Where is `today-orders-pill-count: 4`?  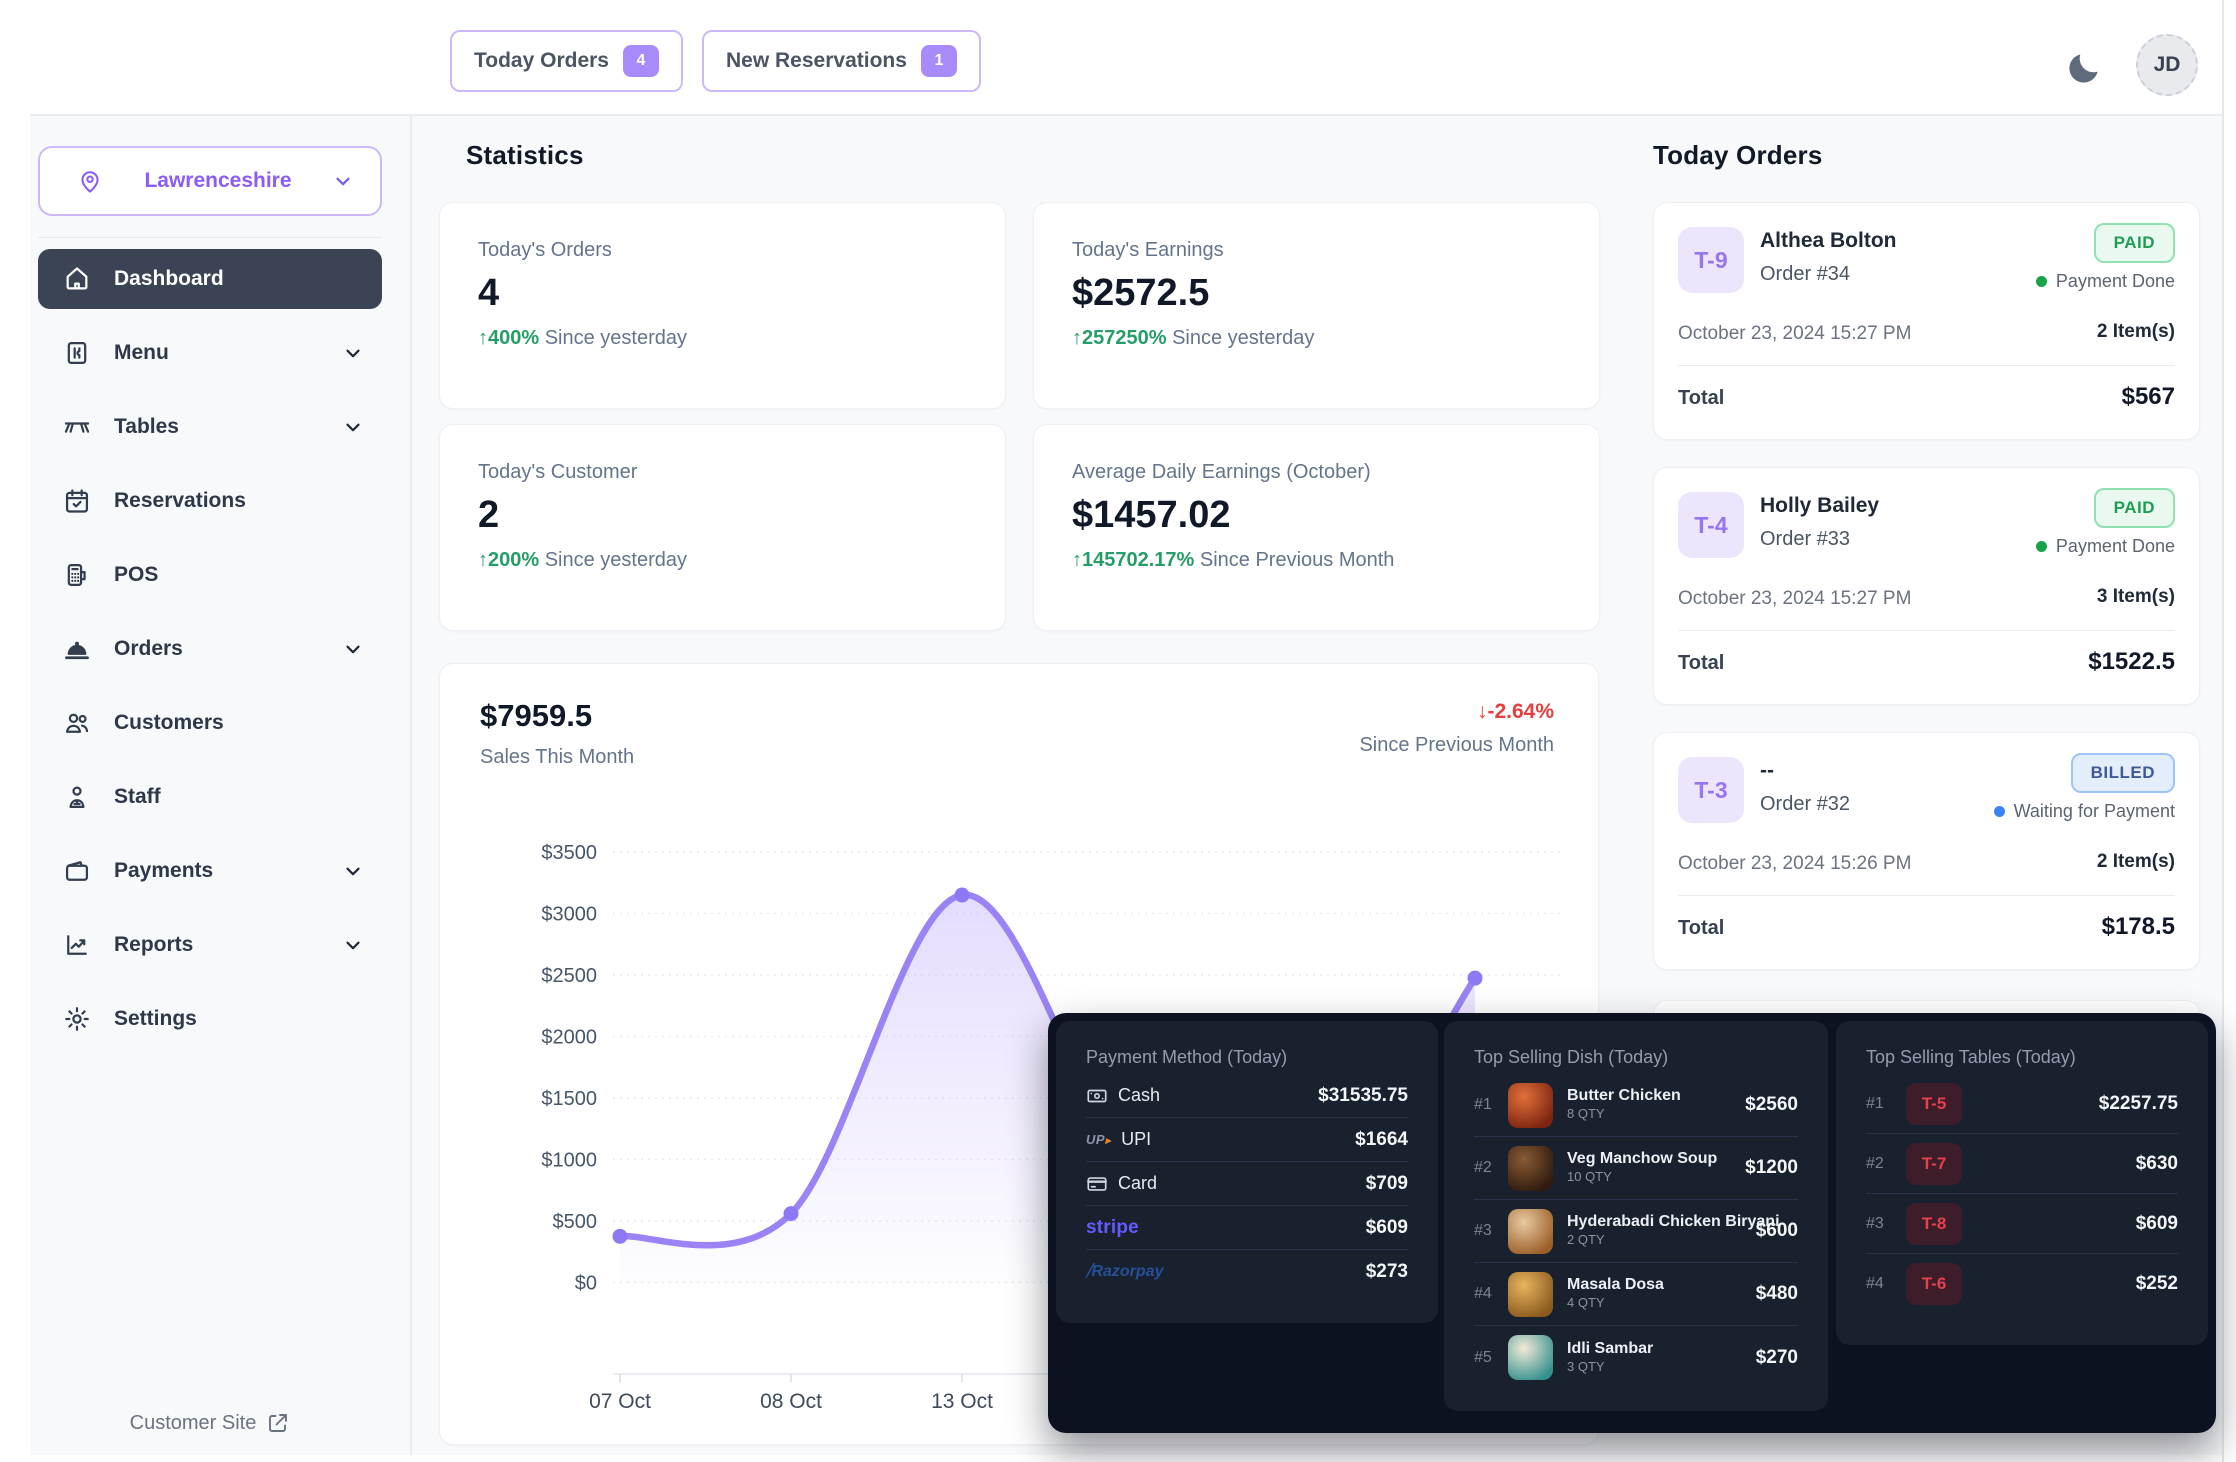
today-orders-pill-count: 4 is located at coordinates (640, 61).